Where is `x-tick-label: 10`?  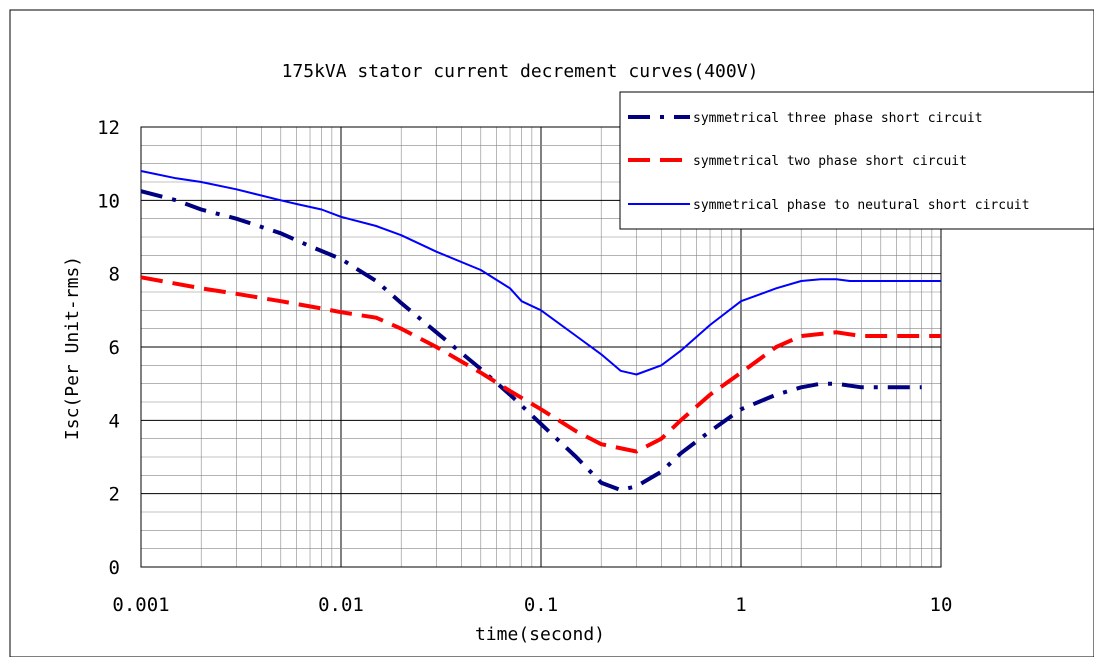
x-tick-label: 10 is located at coordinates (941, 605).